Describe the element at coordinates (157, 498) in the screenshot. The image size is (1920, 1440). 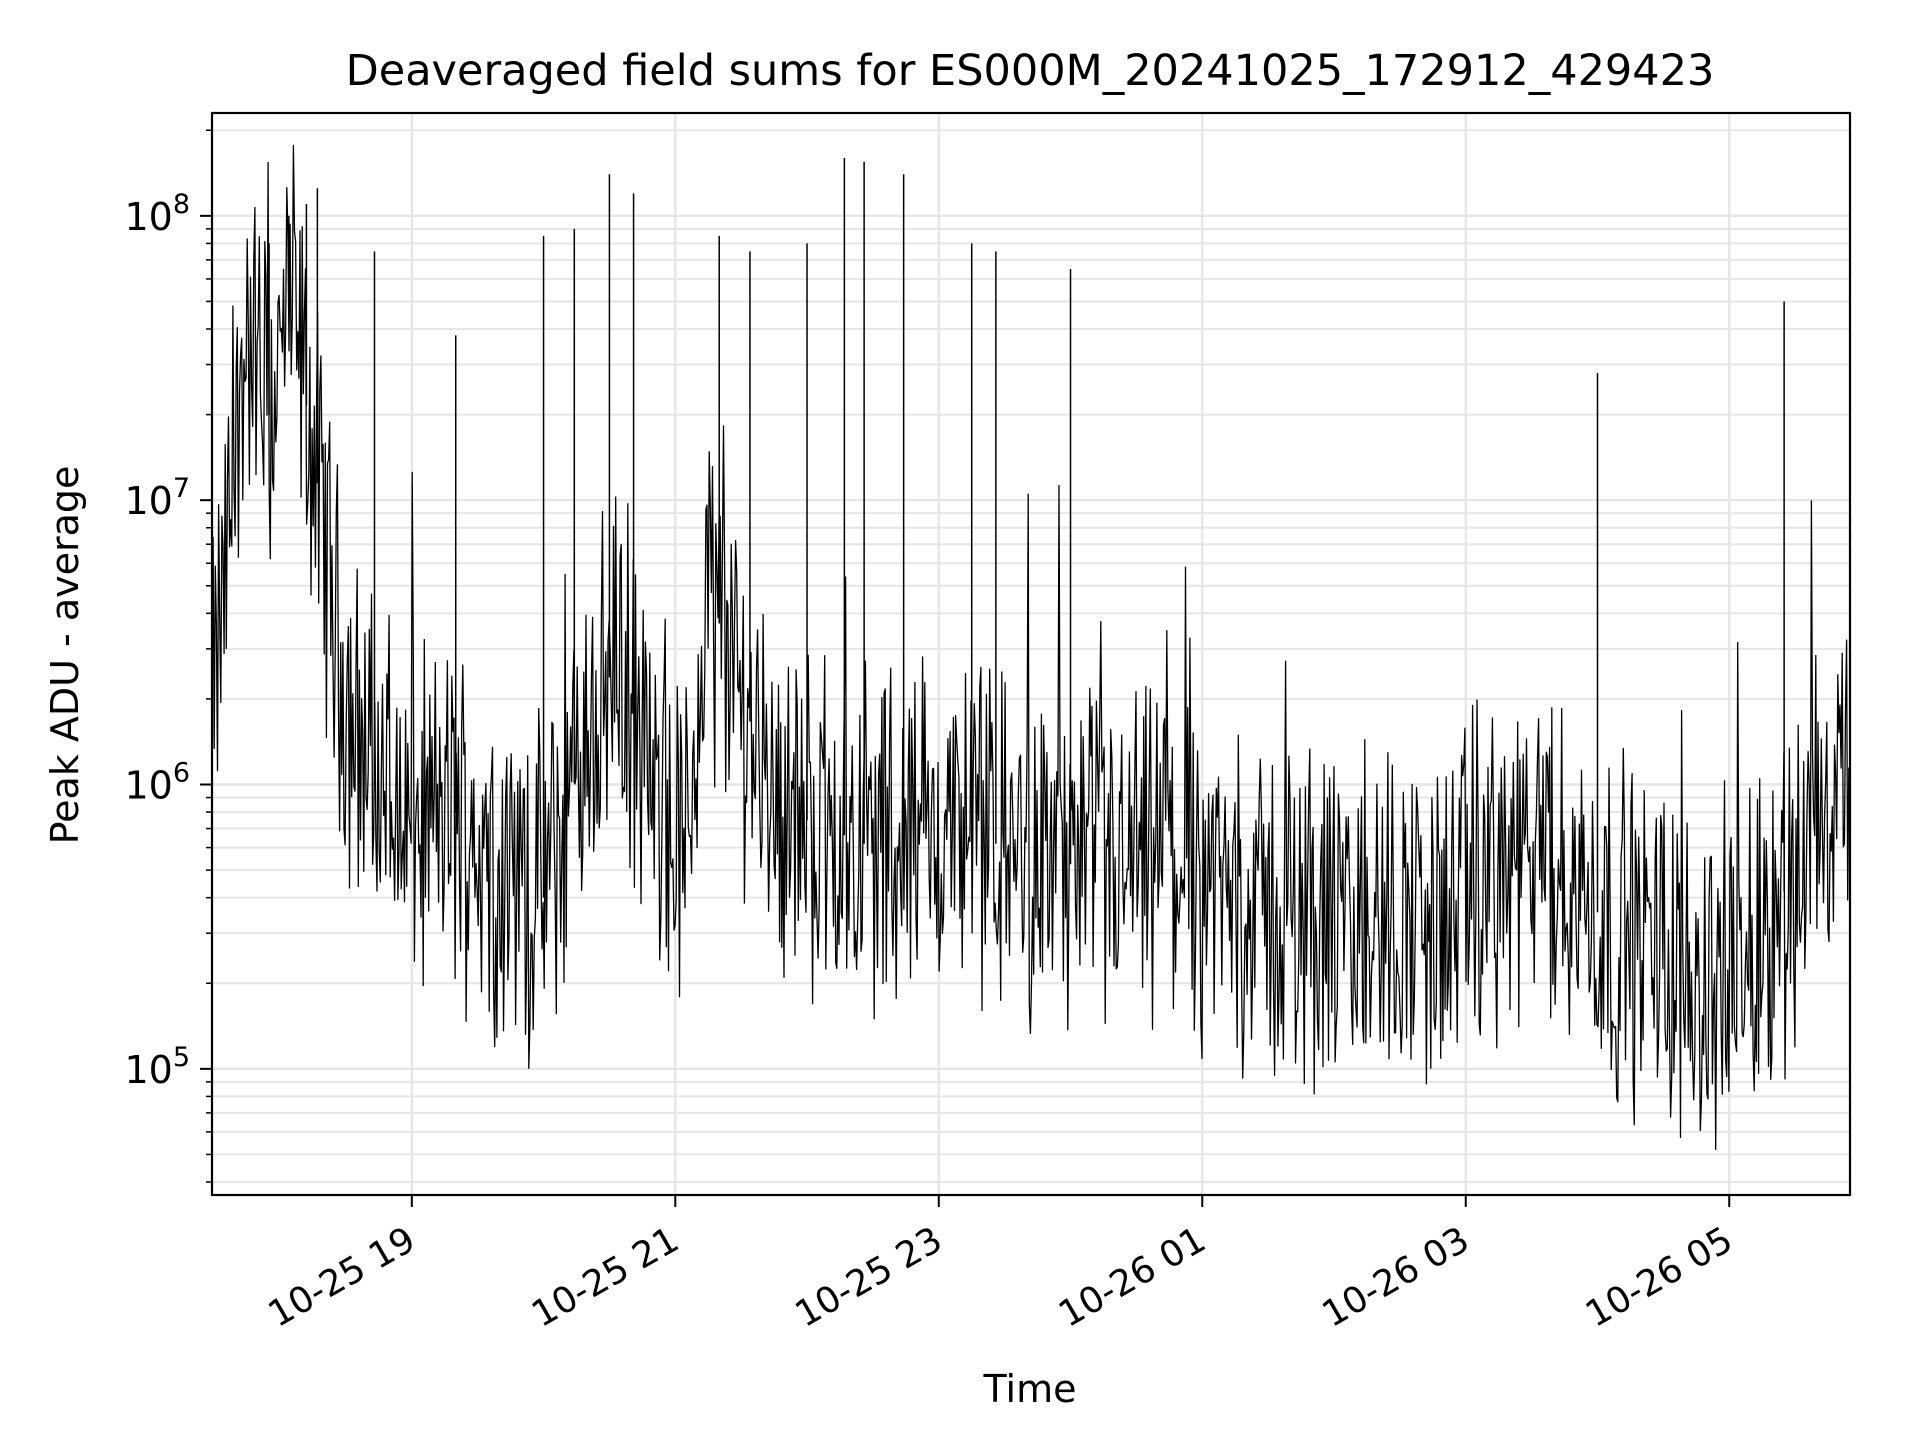
I see `y-tick-label: 107` at that location.